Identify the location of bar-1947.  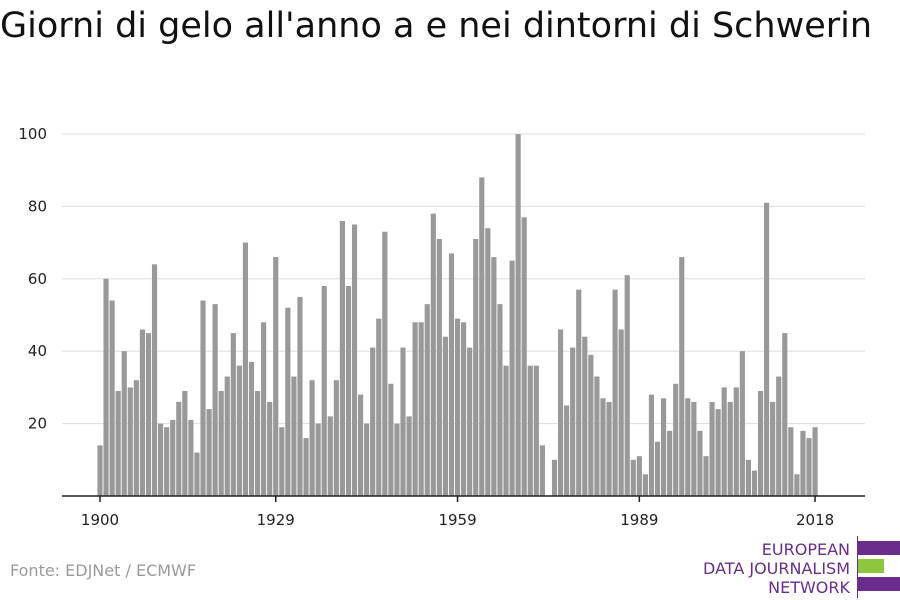
(385, 364).